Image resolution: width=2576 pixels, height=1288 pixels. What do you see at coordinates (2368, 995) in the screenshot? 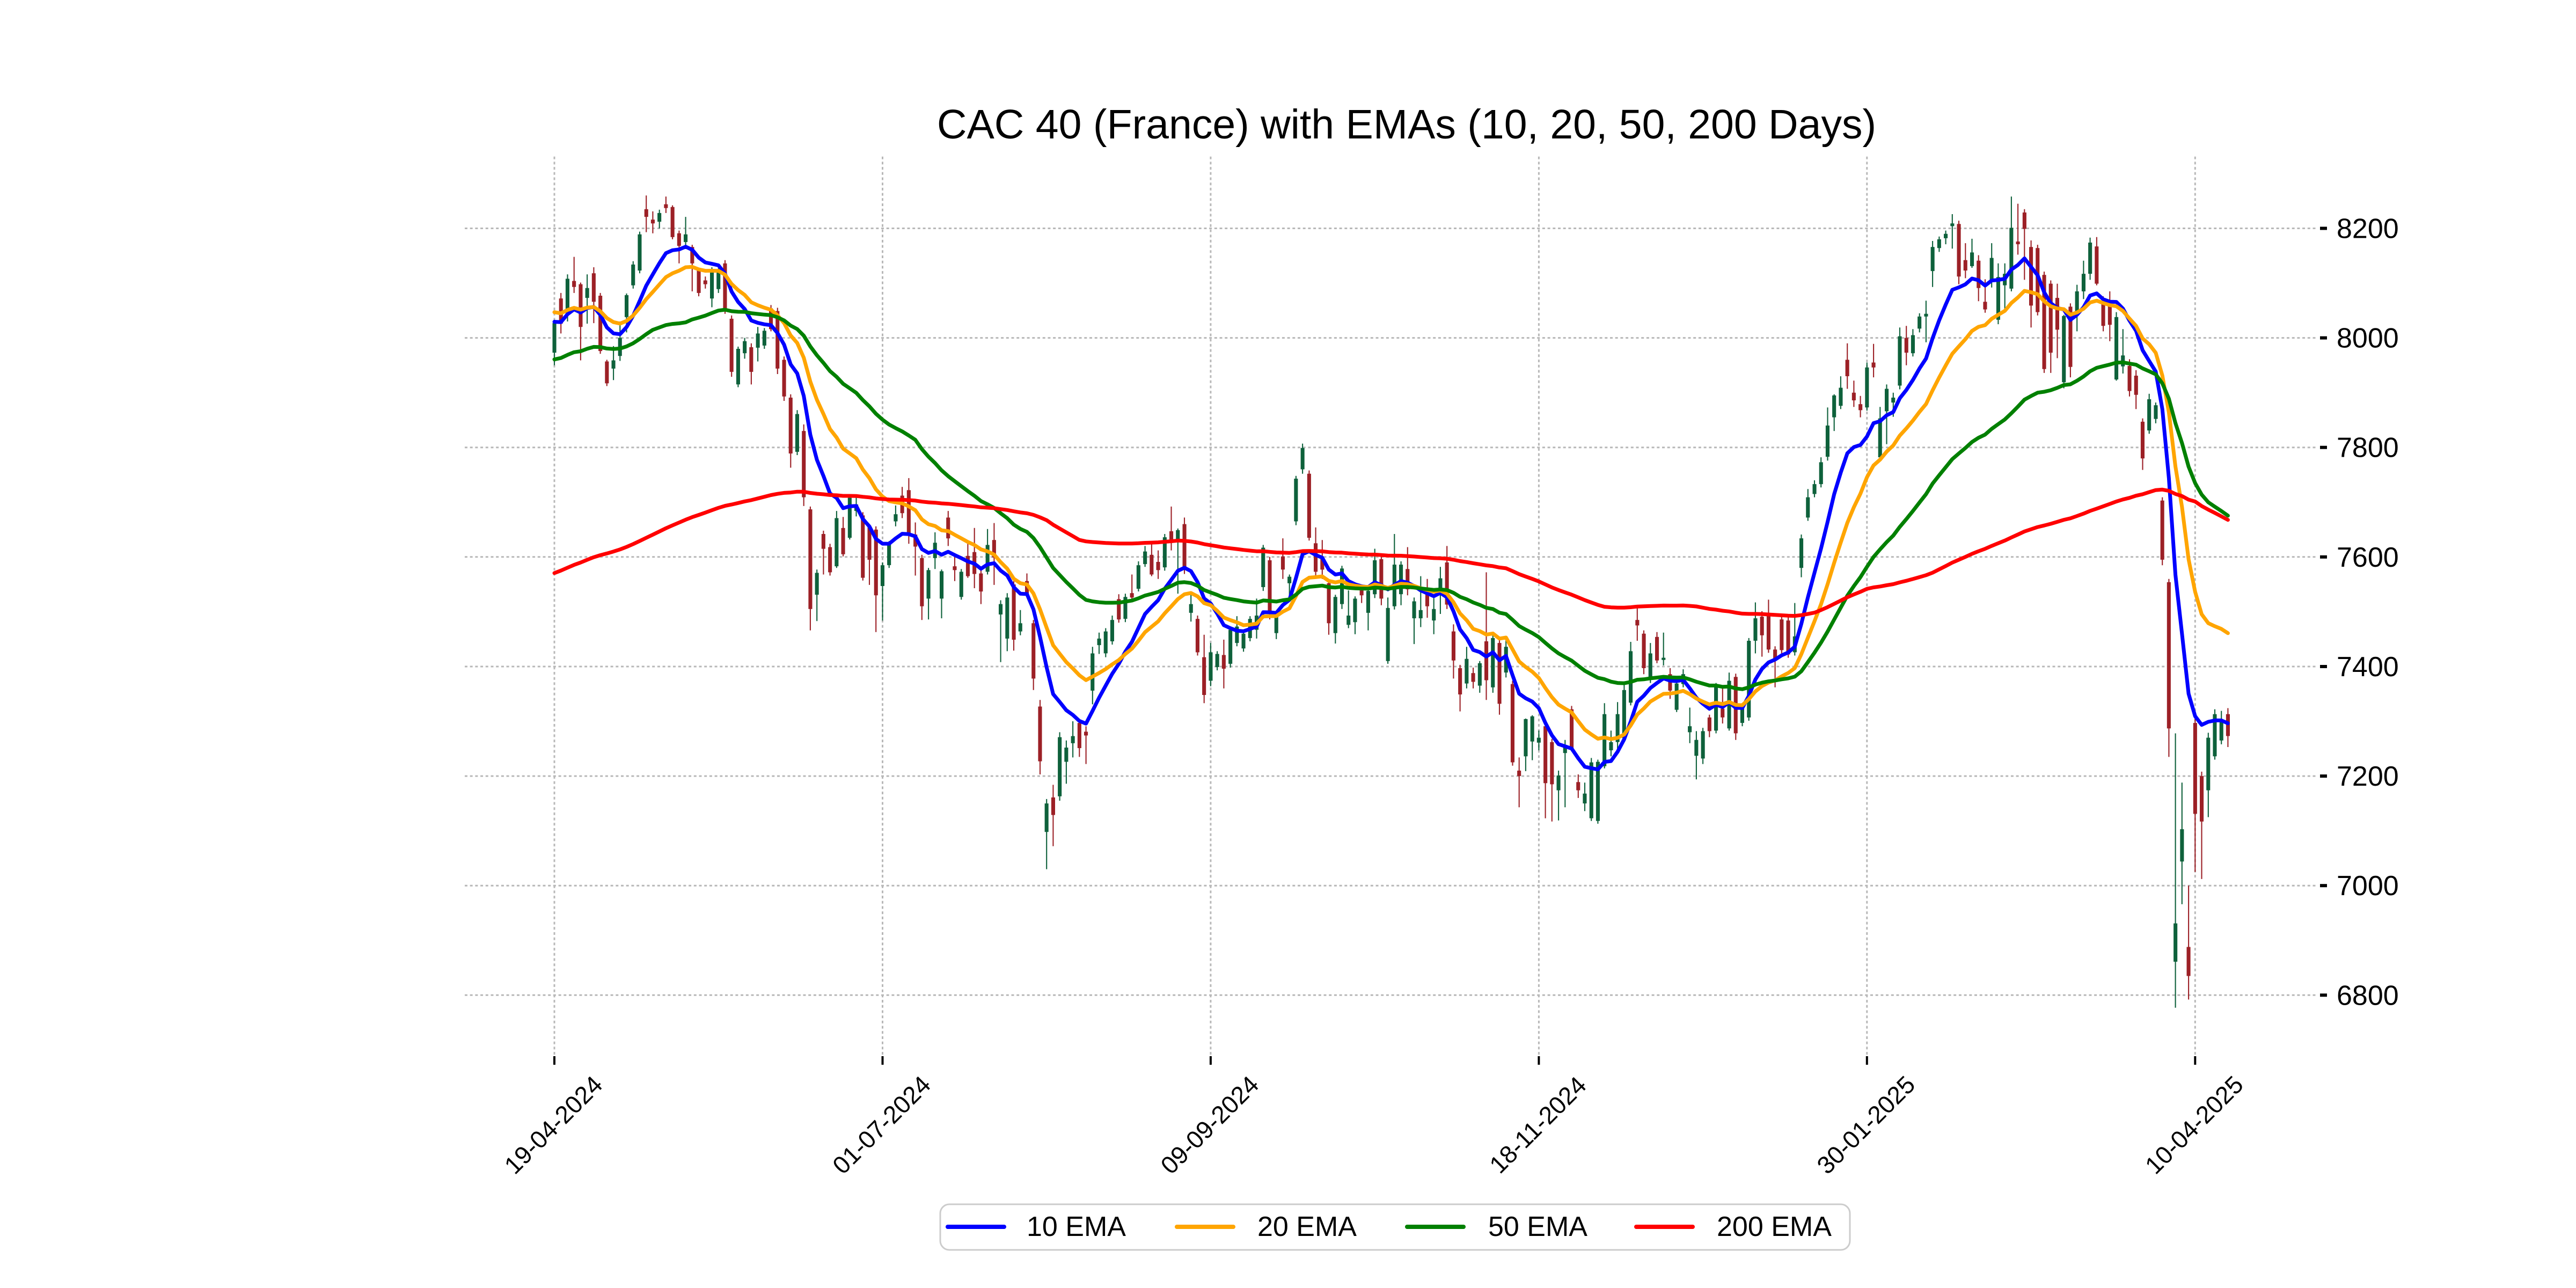
I see `svg-text: 6800` at bounding box center [2368, 995].